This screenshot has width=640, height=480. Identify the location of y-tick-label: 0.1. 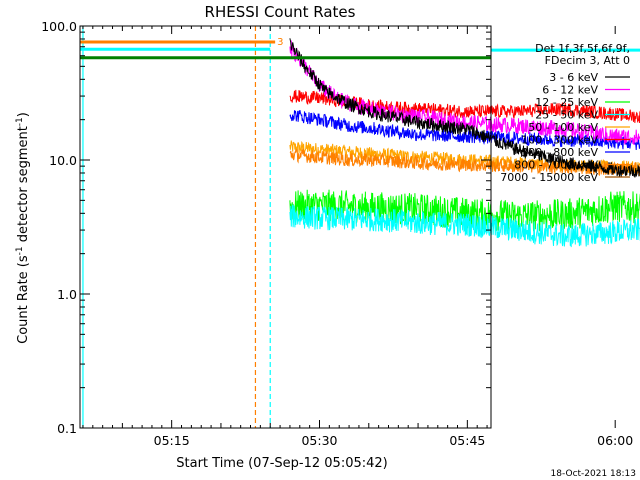
(67, 428).